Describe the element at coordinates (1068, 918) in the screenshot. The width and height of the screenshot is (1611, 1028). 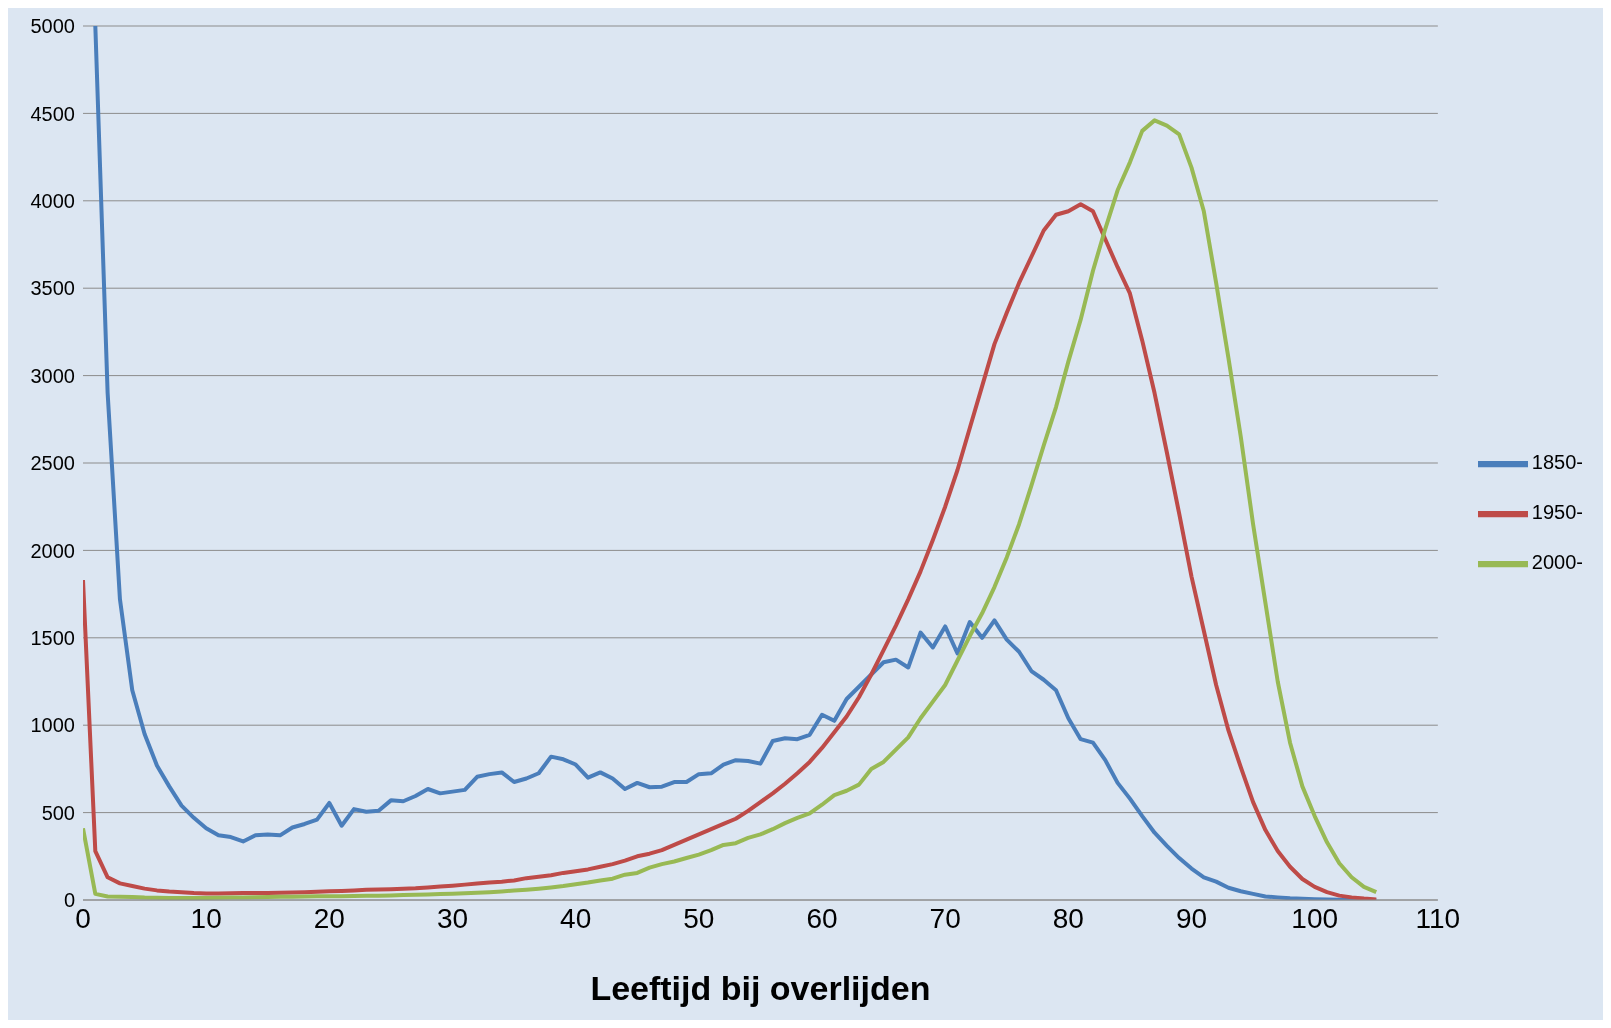
I see `x-tick-label: 80` at that location.